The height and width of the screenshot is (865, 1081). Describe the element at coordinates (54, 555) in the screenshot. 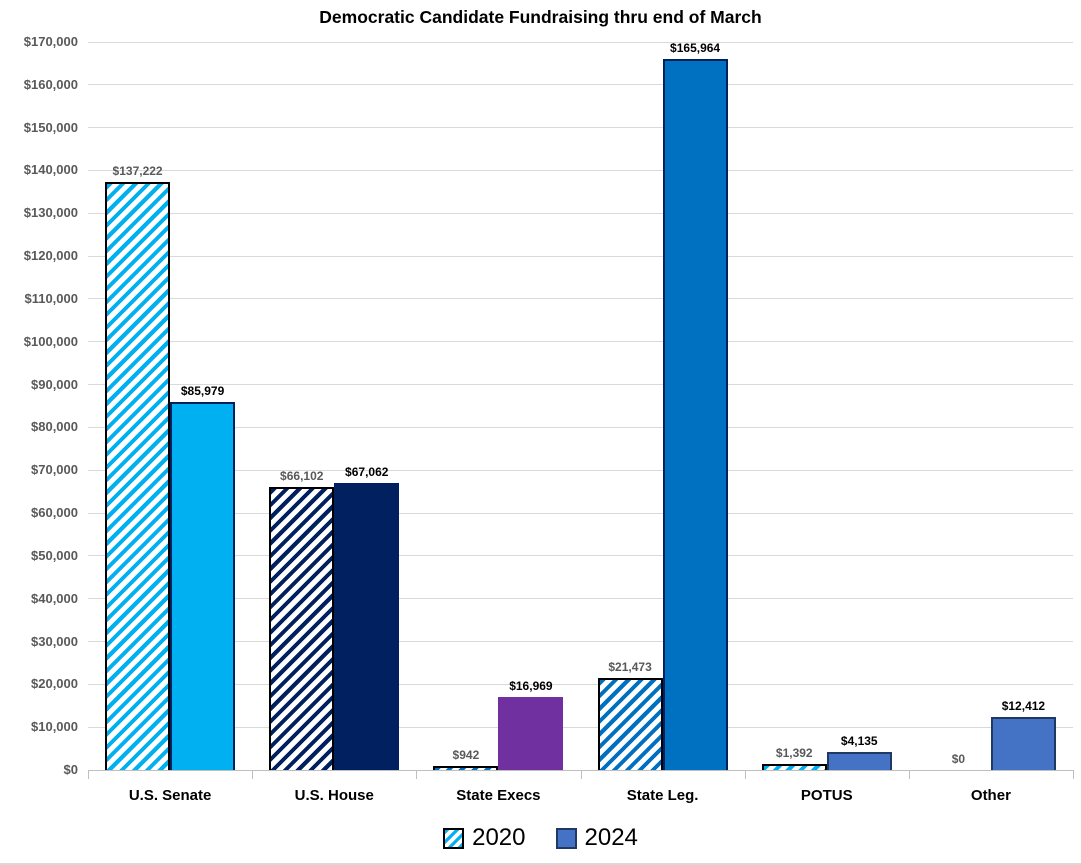

I see `y-axis-tick-label: $50,000` at that location.